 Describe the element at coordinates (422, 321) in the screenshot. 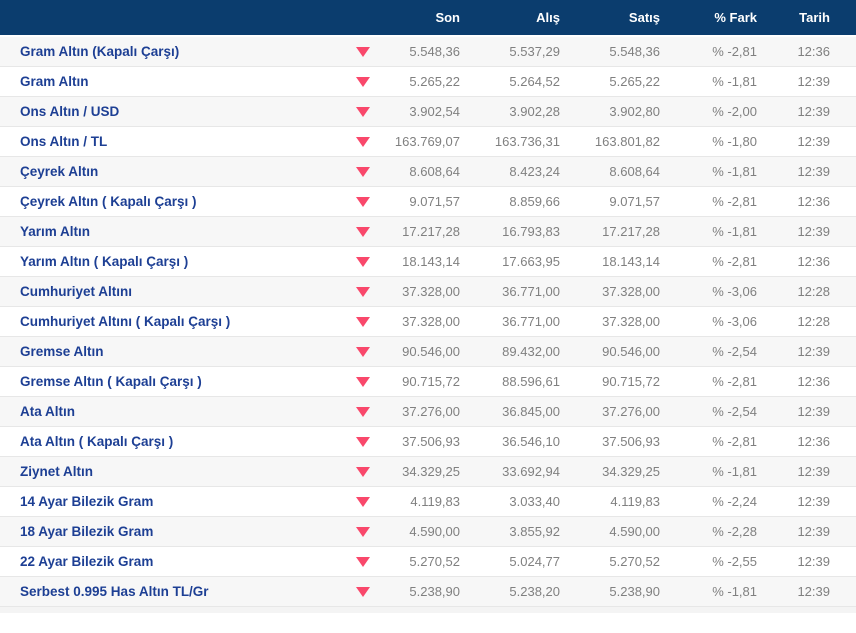

I see `son-value: 37.328,00` at that location.